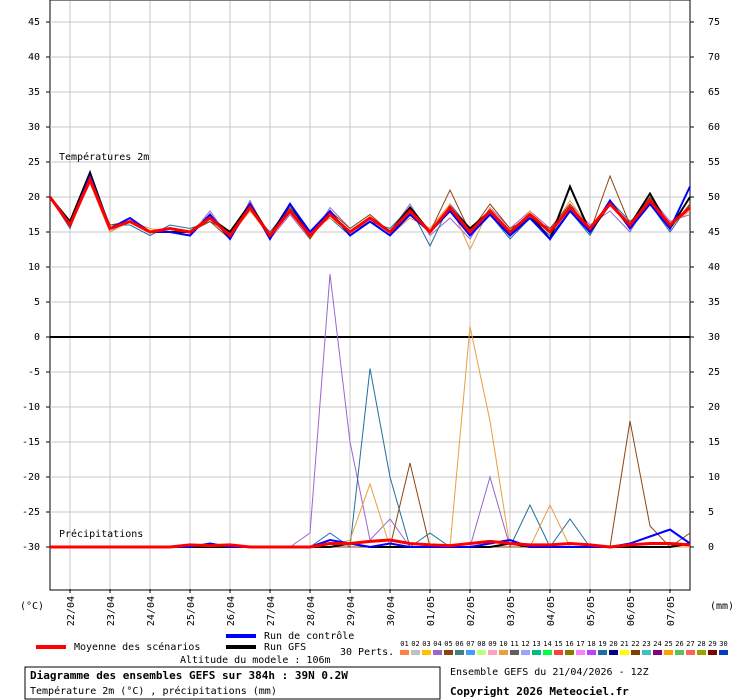  Describe the element at coordinates (511, 611) in the screenshot. I see `x-tick-label: 03/05` at that location.